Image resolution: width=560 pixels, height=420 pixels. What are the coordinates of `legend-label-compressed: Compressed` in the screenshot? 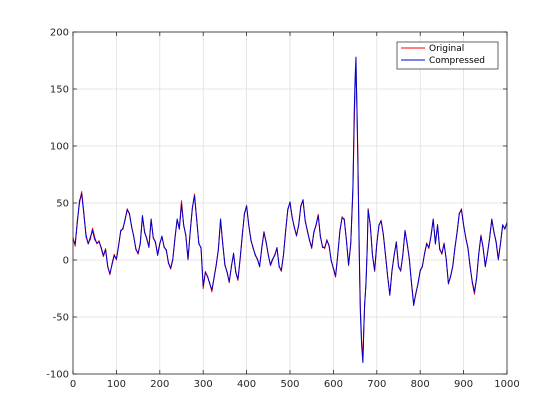 It's located at (457, 61).